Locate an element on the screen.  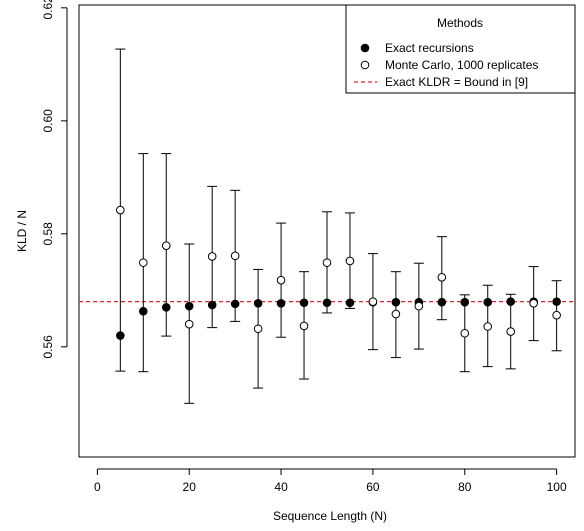
legend-marker-exact is located at coordinates (365, 48).